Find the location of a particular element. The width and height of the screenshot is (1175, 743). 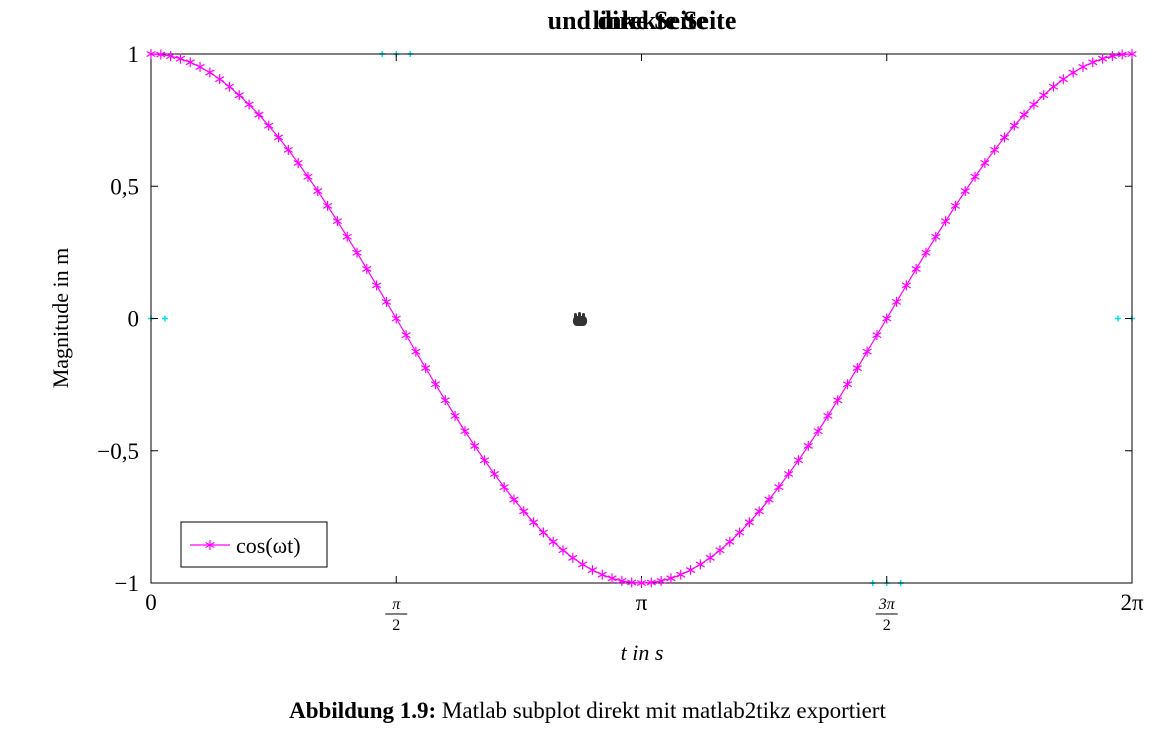

y-tick-label: −0,5 is located at coordinates (118, 451).